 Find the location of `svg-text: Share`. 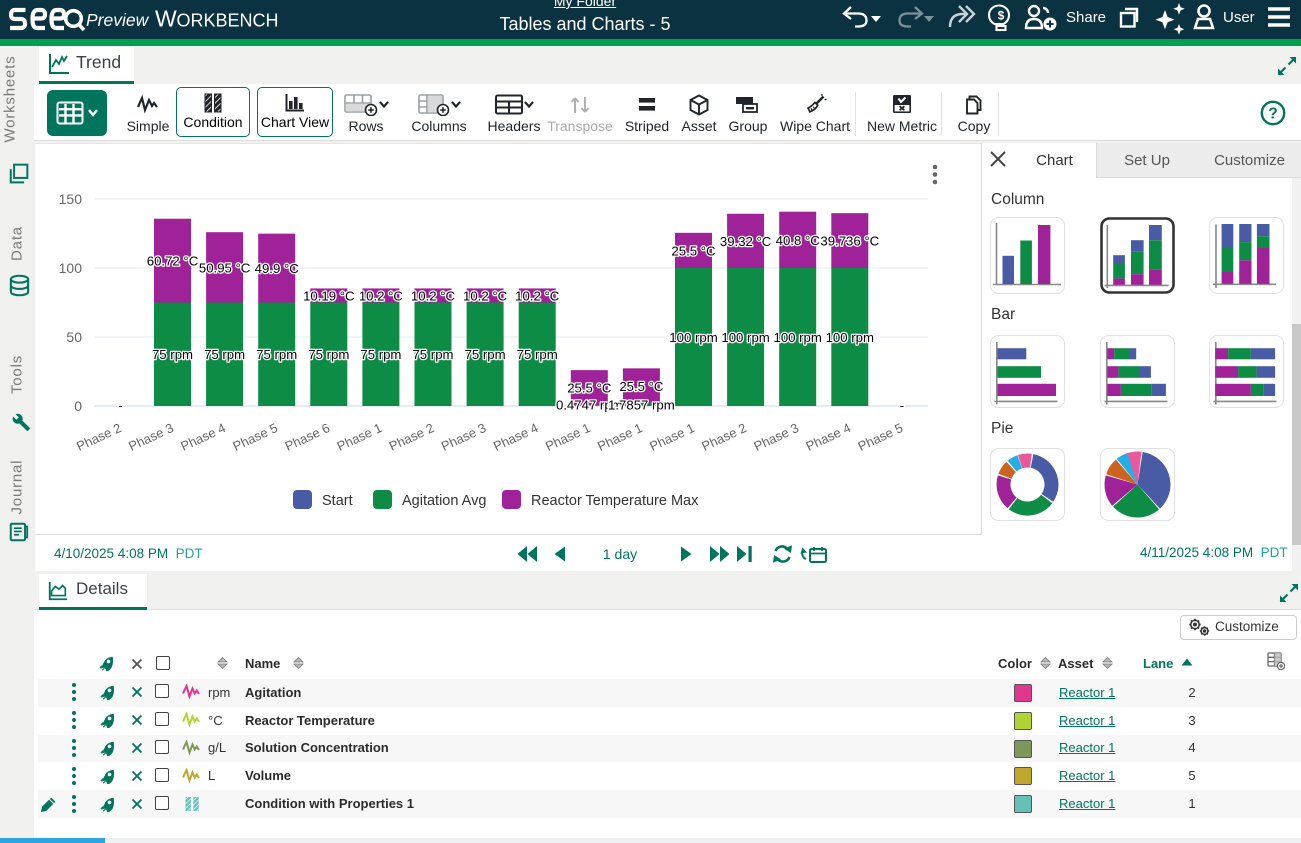

svg-text: Share is located at coordinates (1086, 17).